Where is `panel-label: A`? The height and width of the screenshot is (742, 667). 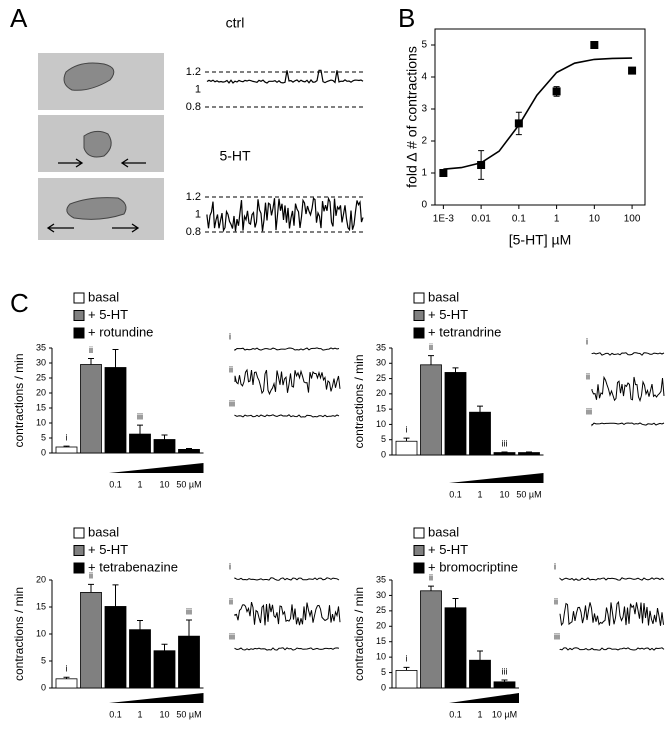
panel-label: A is located at coordinates (19, 18).